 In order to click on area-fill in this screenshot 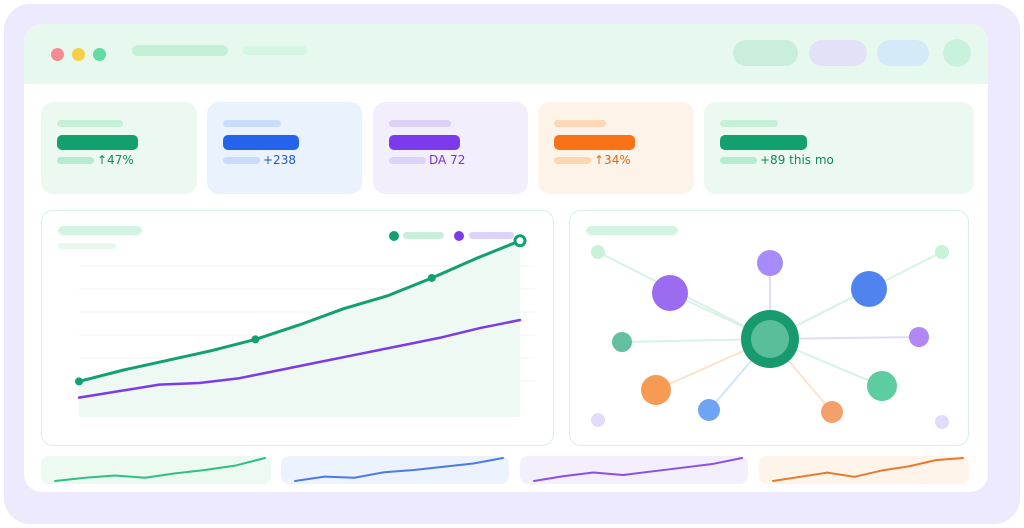, I will do `click(299, 328)`.